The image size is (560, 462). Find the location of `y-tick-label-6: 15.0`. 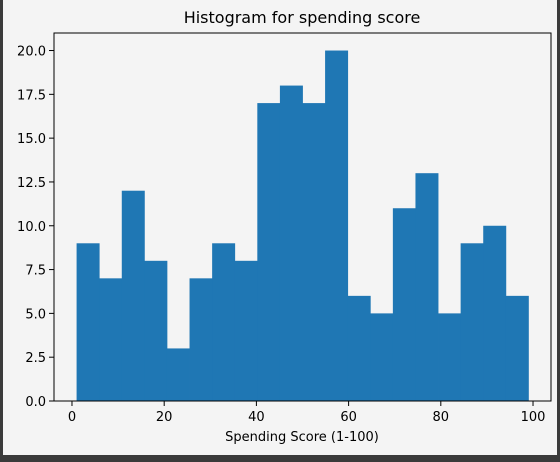

y-tick-label-6: 15.0 is located at coordinates (31, 139).